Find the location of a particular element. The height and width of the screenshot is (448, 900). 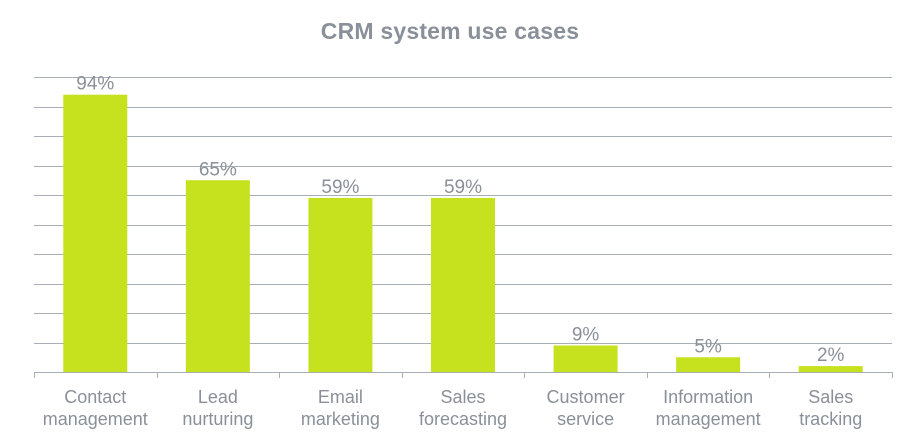

x-tick-label: marketing is located at coordinates (340, 419).